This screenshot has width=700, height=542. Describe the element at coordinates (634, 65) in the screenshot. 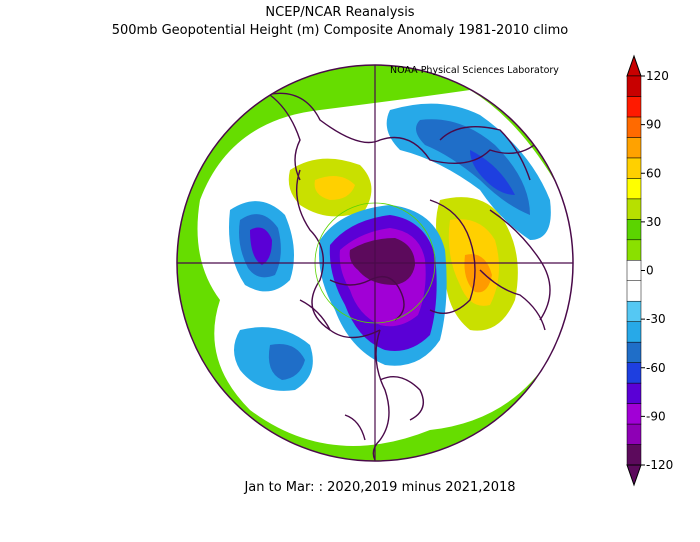

I see `colorbar-arrow-top` at that location.